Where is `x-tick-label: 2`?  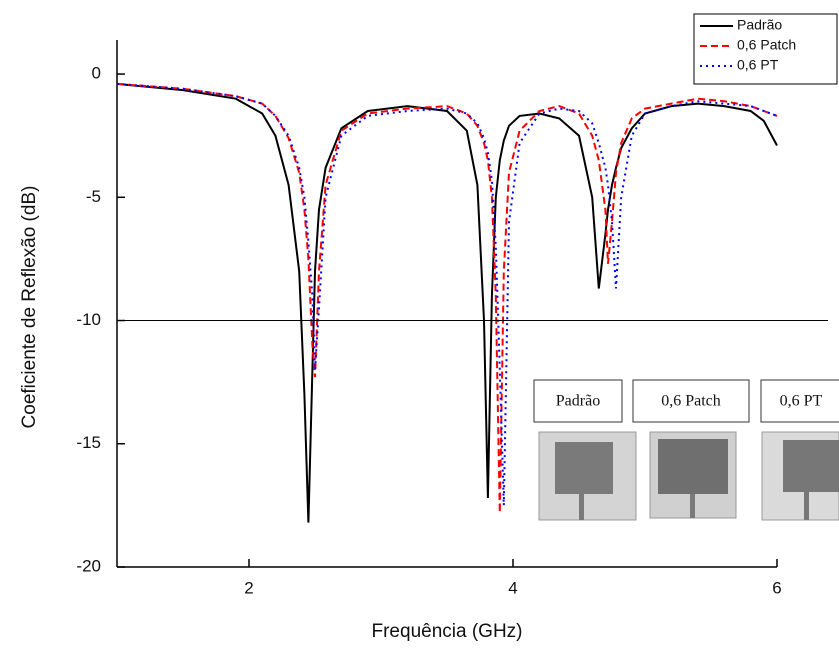
x-tick-label: 2 is located at coordinates (248, 587).